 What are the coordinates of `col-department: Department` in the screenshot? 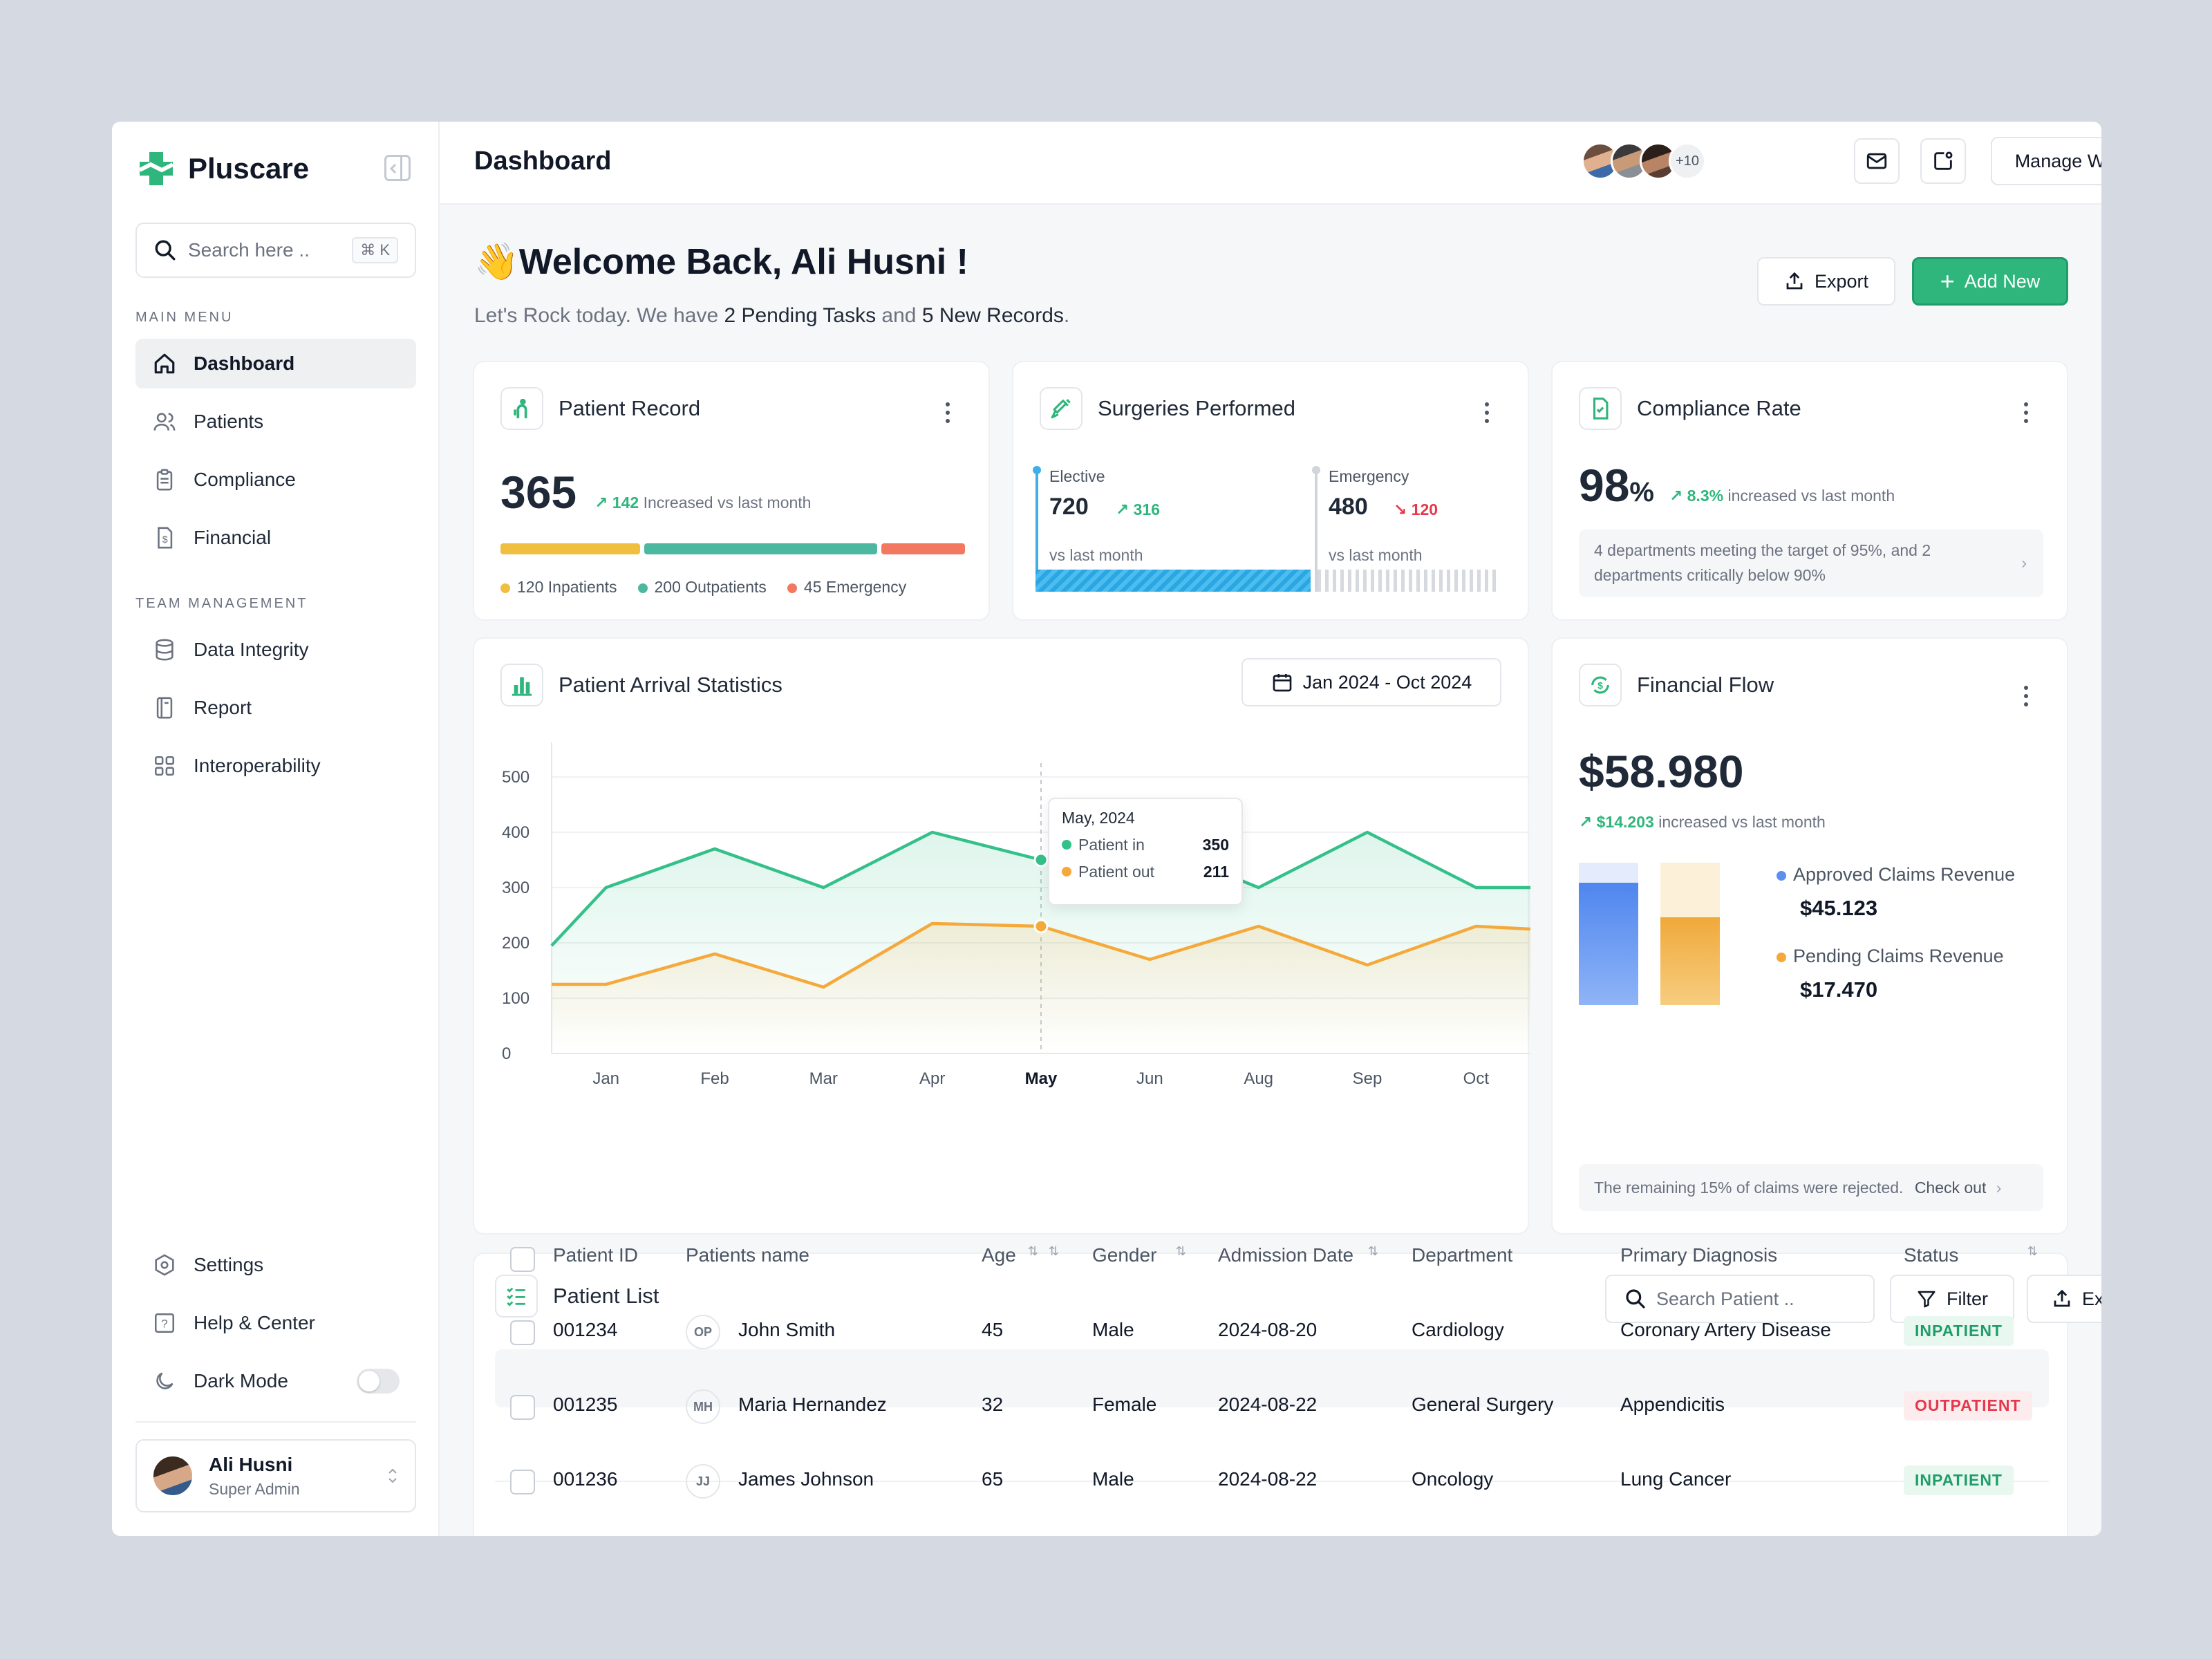 It's located at (1462, 1255).